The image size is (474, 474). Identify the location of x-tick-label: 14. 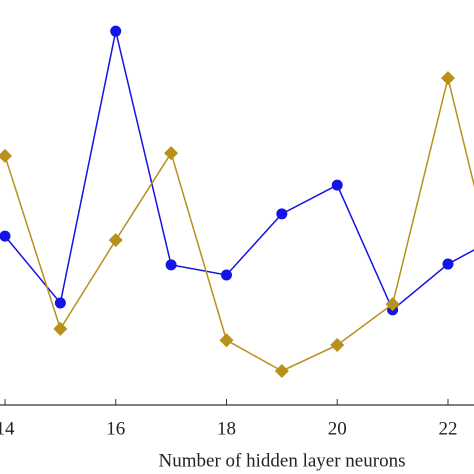
(7, 428).